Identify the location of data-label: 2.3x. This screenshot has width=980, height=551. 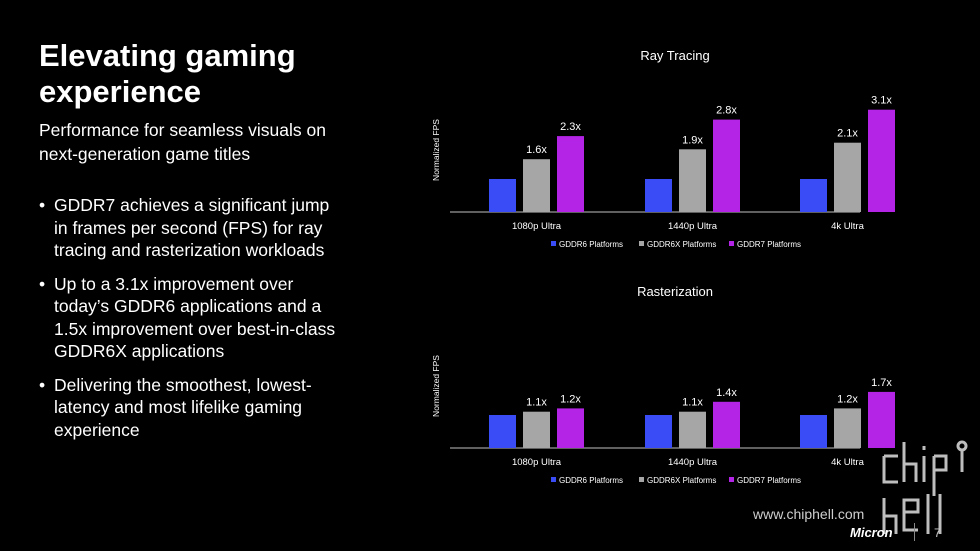
(570, 127).